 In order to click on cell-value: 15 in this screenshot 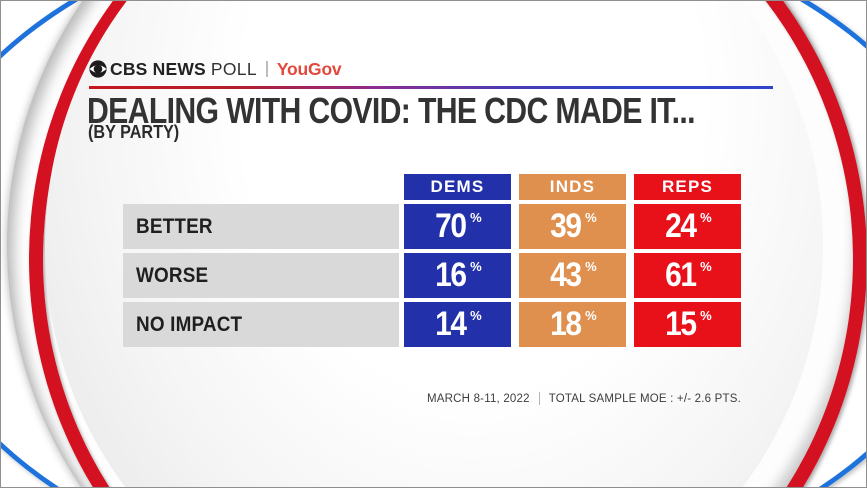, I will do `click(681, 324)`.